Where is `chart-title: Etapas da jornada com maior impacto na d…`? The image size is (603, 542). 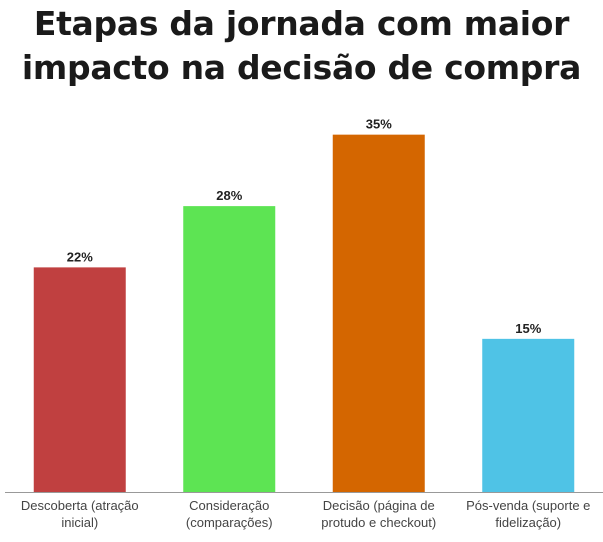 chart-title: Etapas da jornada com maior impacto na d… is located at coordinates (301, 45).